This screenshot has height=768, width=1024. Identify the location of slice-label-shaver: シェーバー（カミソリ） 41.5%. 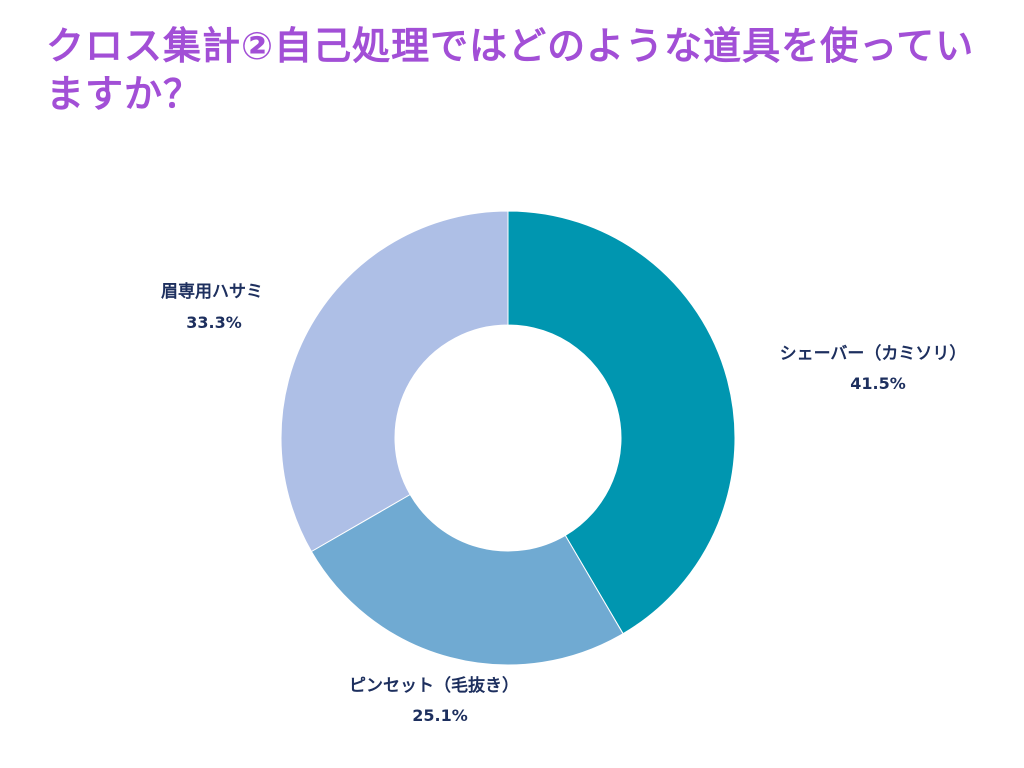
(873, 368).